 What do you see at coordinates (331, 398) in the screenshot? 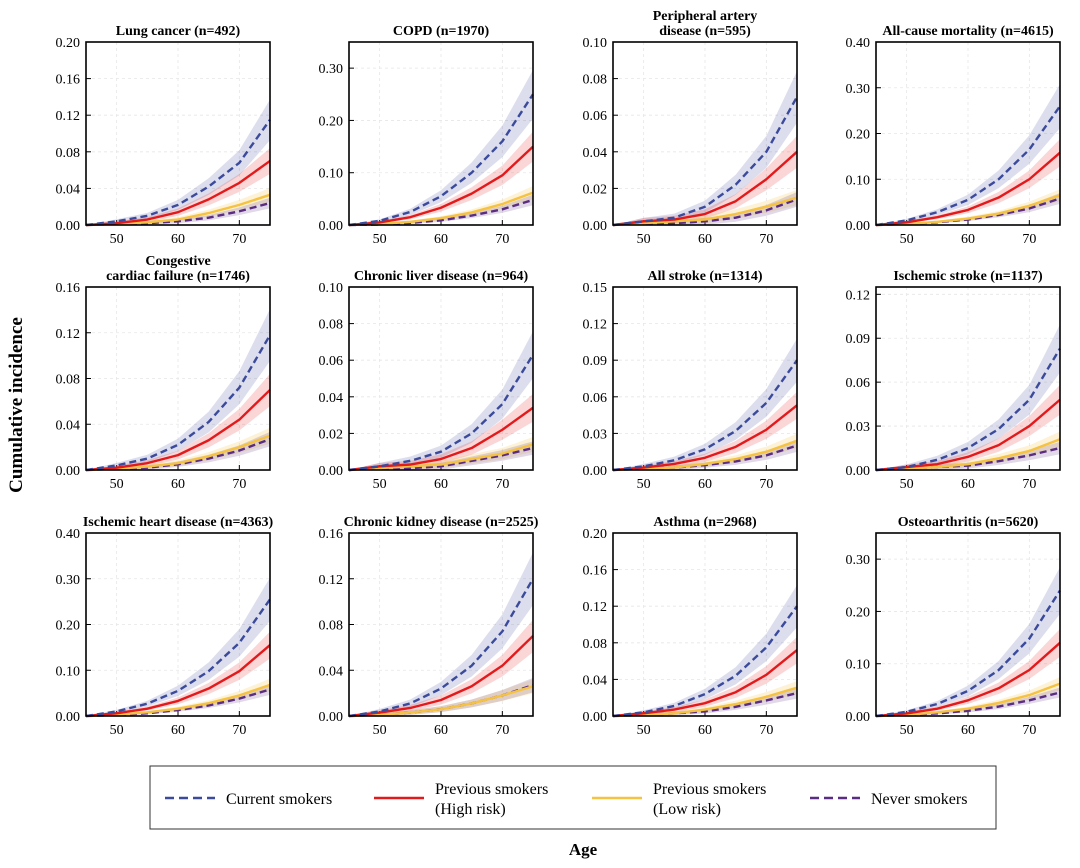
I see `y-tick-label: 0.04` at bounding box center [331, 398].